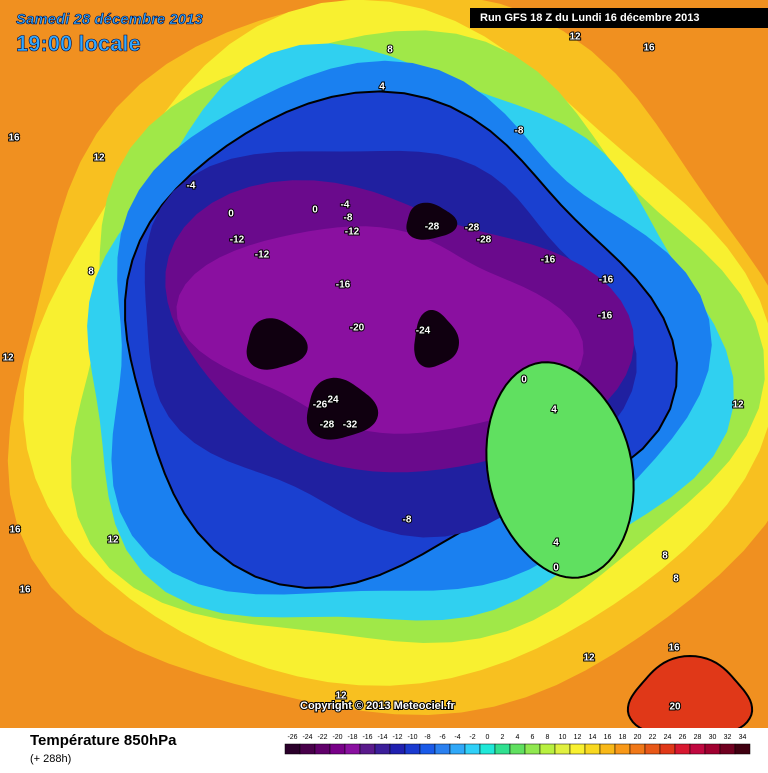 The width and height of the screenshot is (768, 773). Describe the element at coordinates (378, 706) in the screenshot. I see `copyright: Copyright © 2013 Meteociel.fr` at that location.